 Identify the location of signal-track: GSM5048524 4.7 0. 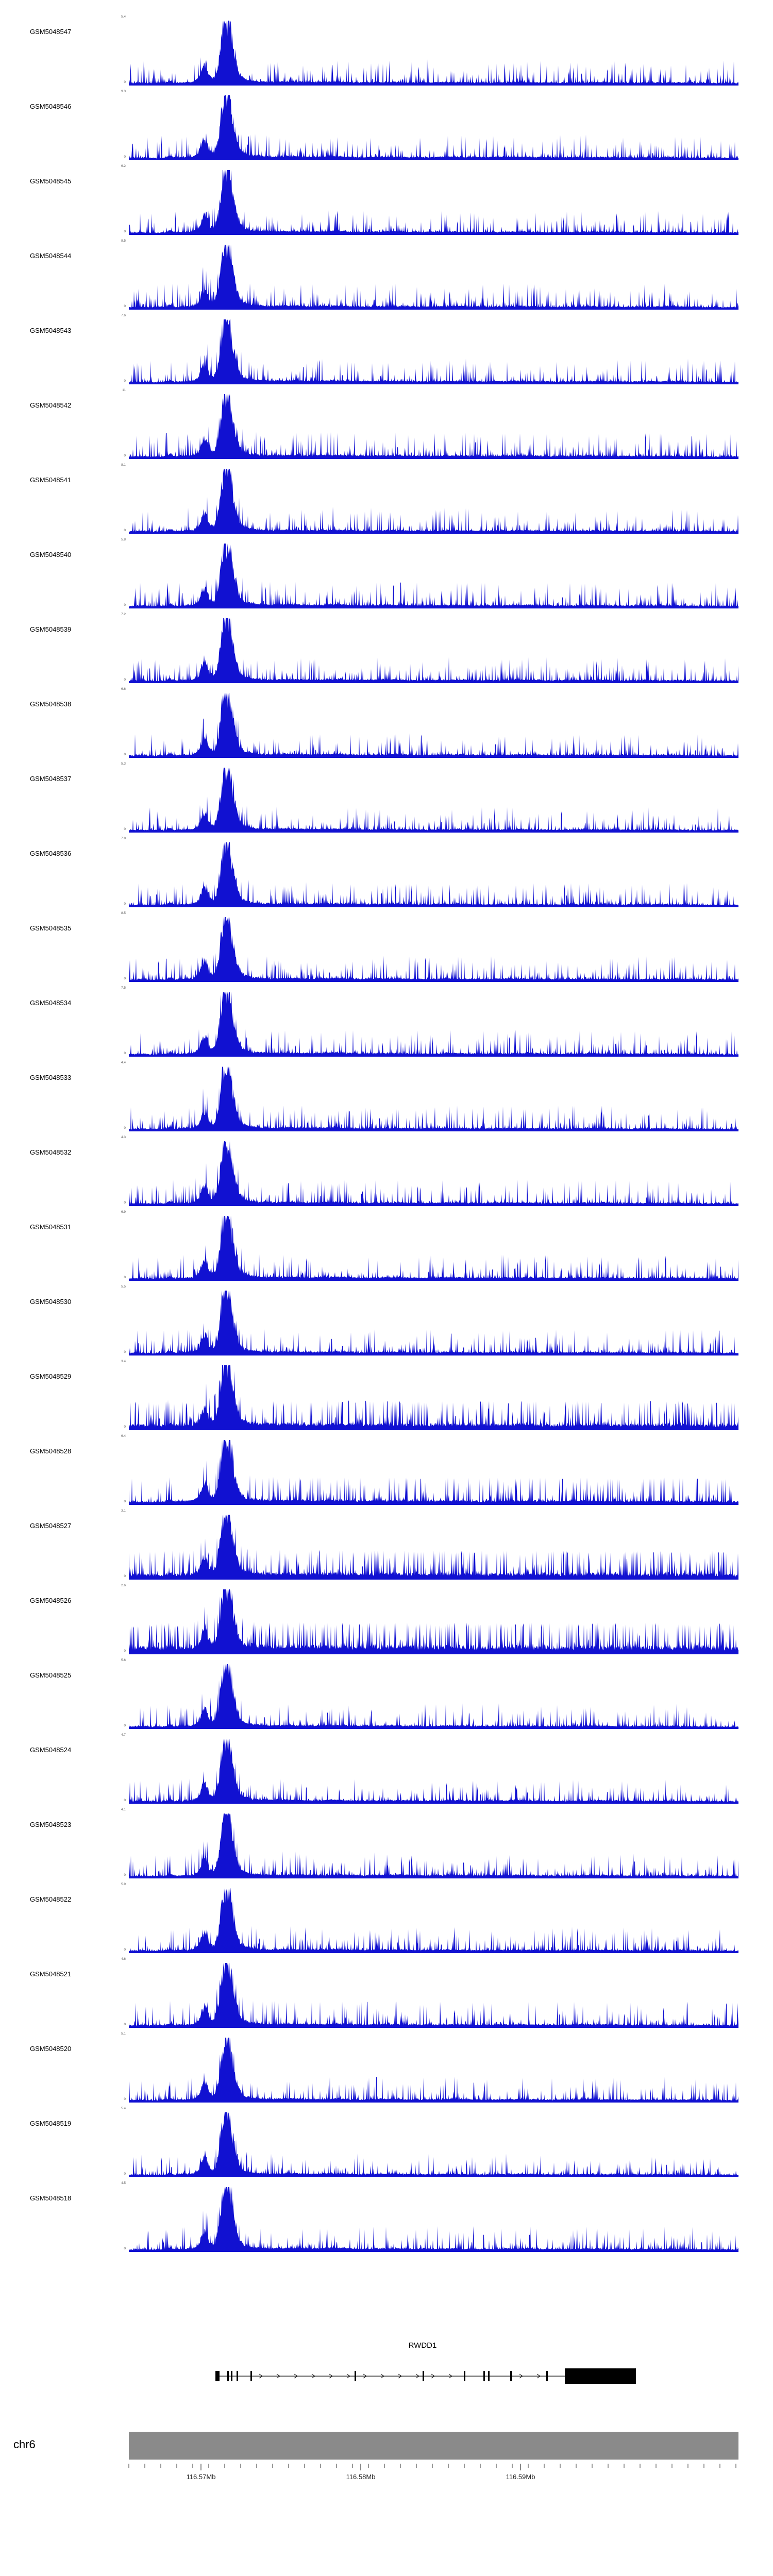
(386, 1770).